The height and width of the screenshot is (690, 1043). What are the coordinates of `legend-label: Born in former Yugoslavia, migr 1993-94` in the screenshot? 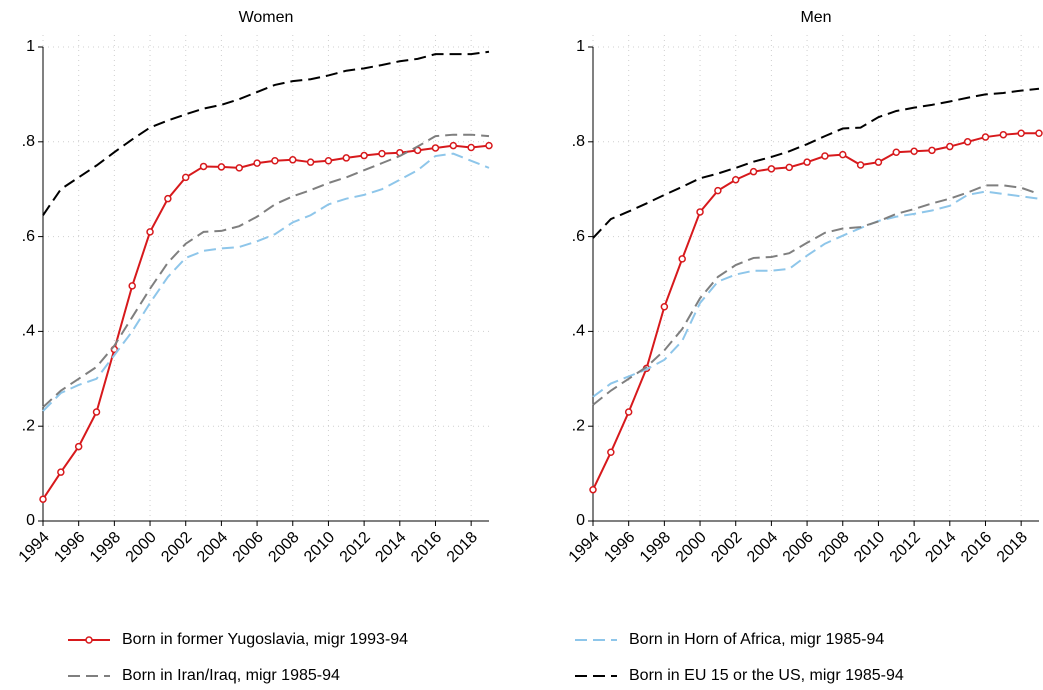 It's located at (265, 639).